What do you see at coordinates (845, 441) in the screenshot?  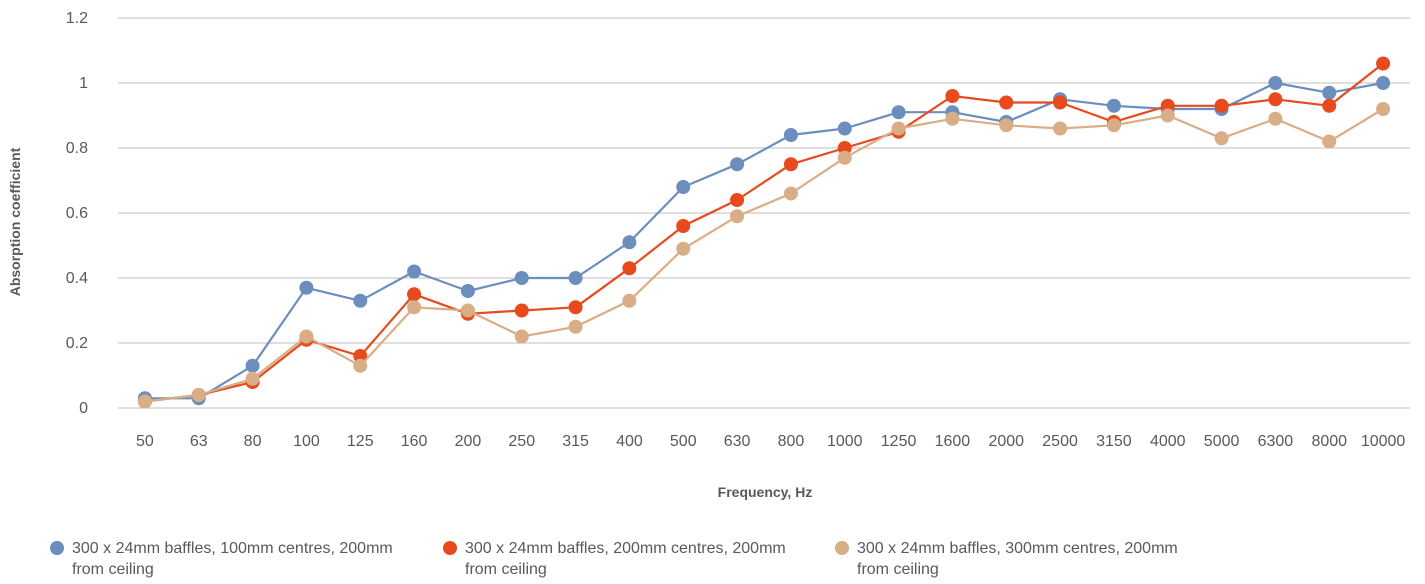 I see `x-tick-label: 1000` at bounding box center [845, 441].